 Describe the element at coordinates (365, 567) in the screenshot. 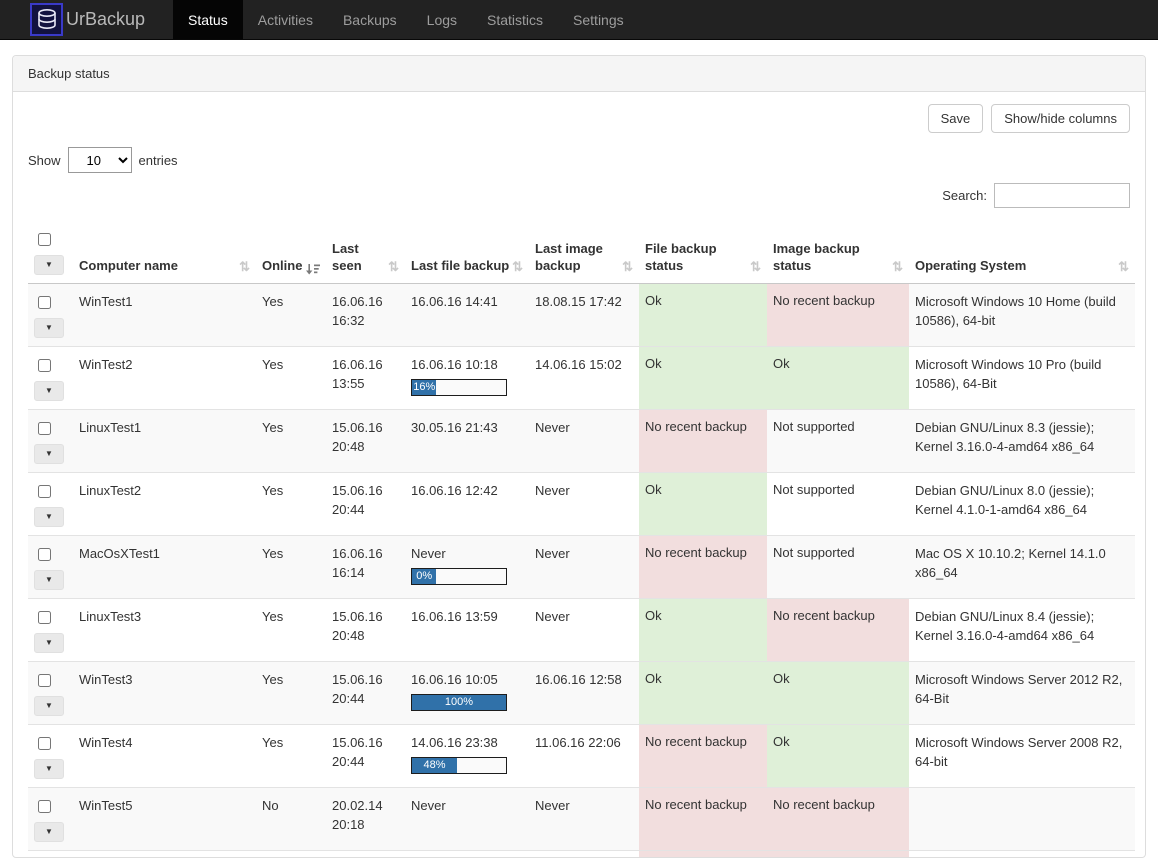

I see `last-seen-cell: 16.06.16 16:14` at that location.